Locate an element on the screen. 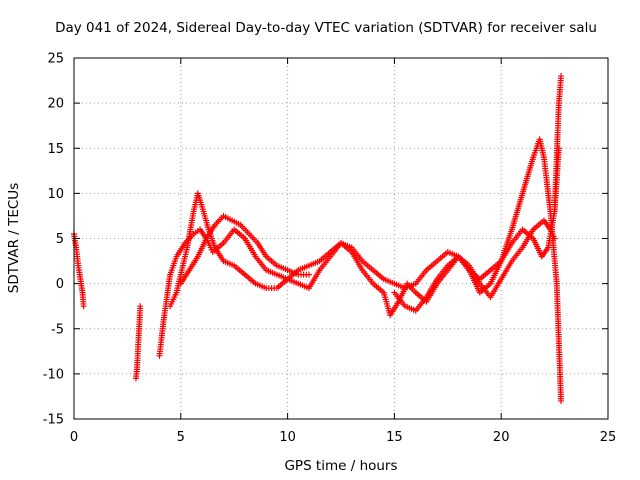 This screenshot has height=480, width=640. y-tick-label: 20 is located at coordinates (55, 104).